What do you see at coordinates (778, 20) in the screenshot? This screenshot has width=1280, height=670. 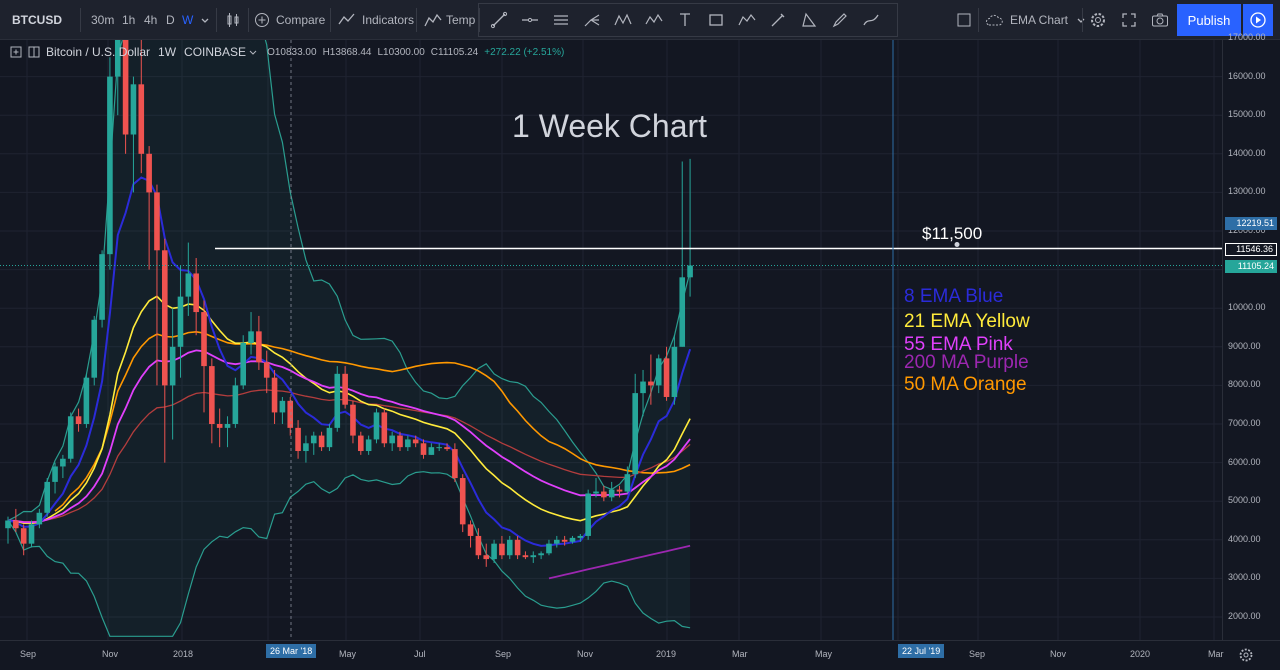 I see `brush-icon` at bounding box center [778, 20].